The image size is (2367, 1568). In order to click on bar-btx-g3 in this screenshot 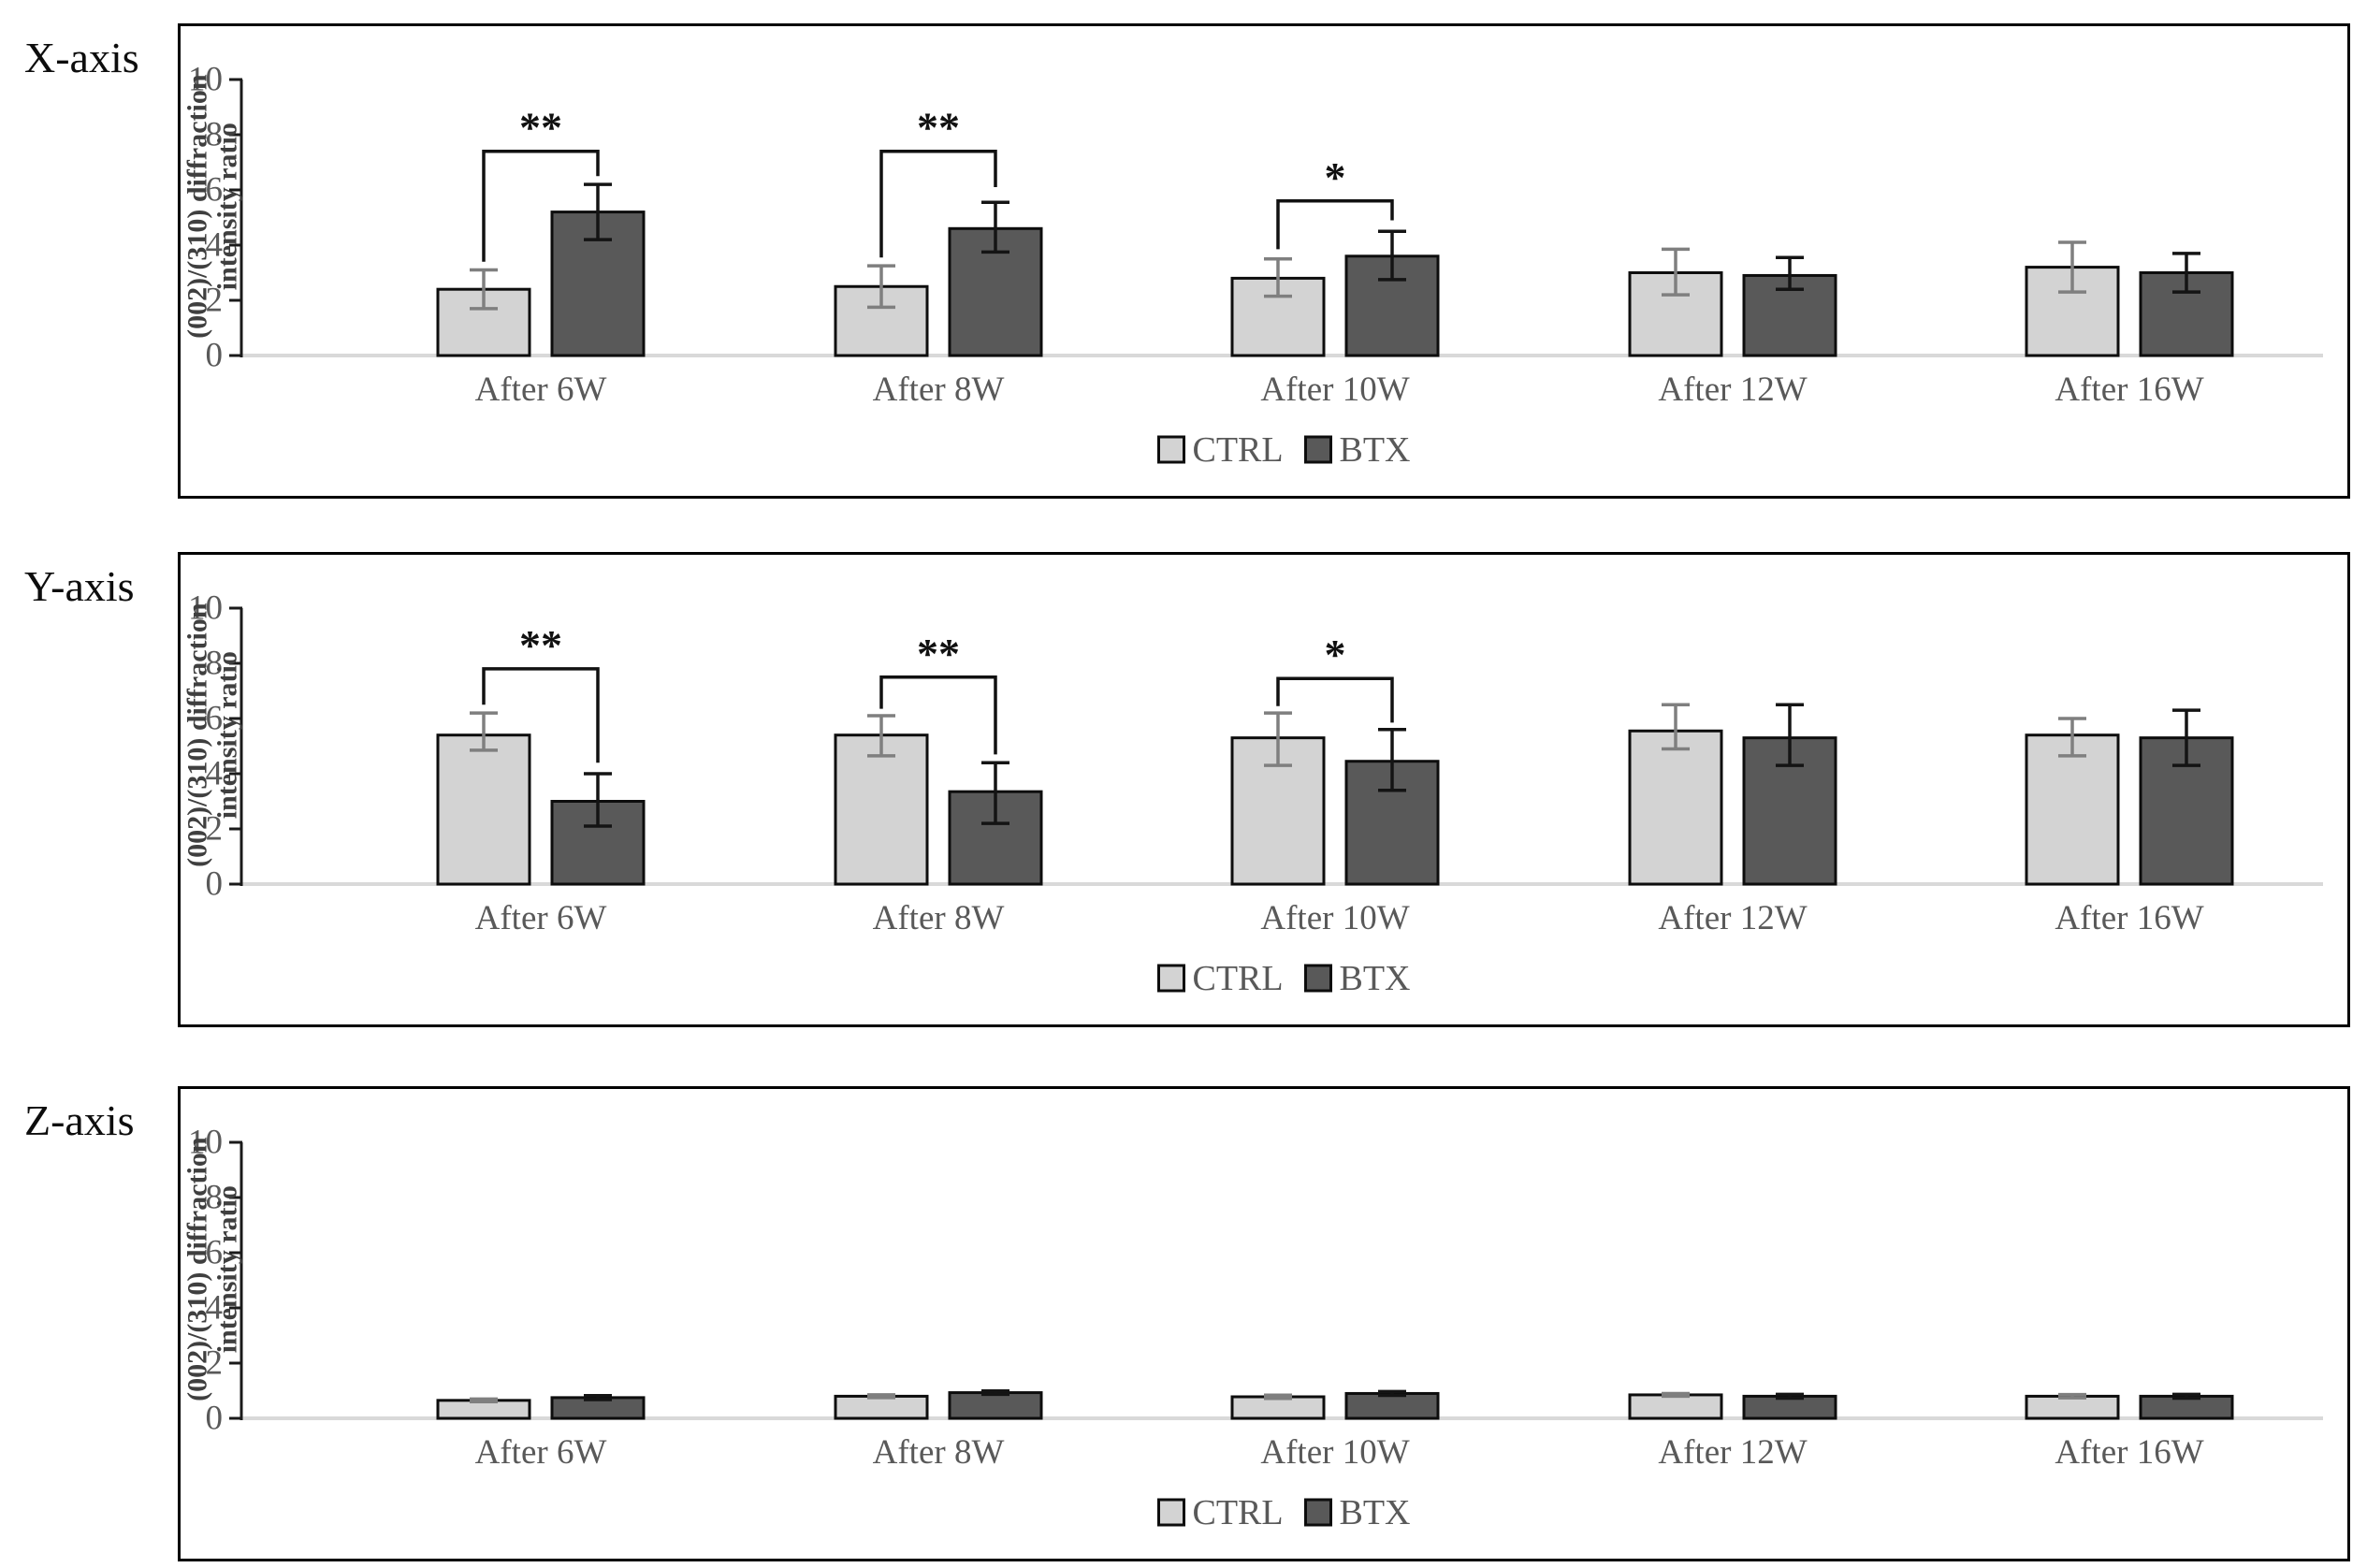, I will do `click(1790, 811)`.